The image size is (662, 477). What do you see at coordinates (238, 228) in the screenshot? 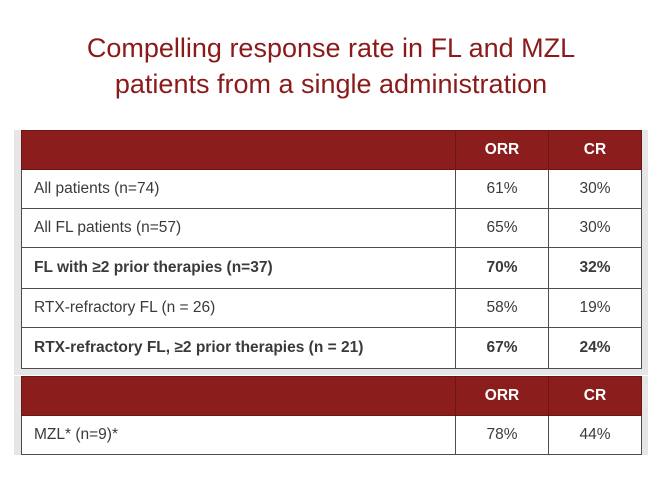
I see `row-label: All FL patients (n=57)` at bounding box center [238, 228].